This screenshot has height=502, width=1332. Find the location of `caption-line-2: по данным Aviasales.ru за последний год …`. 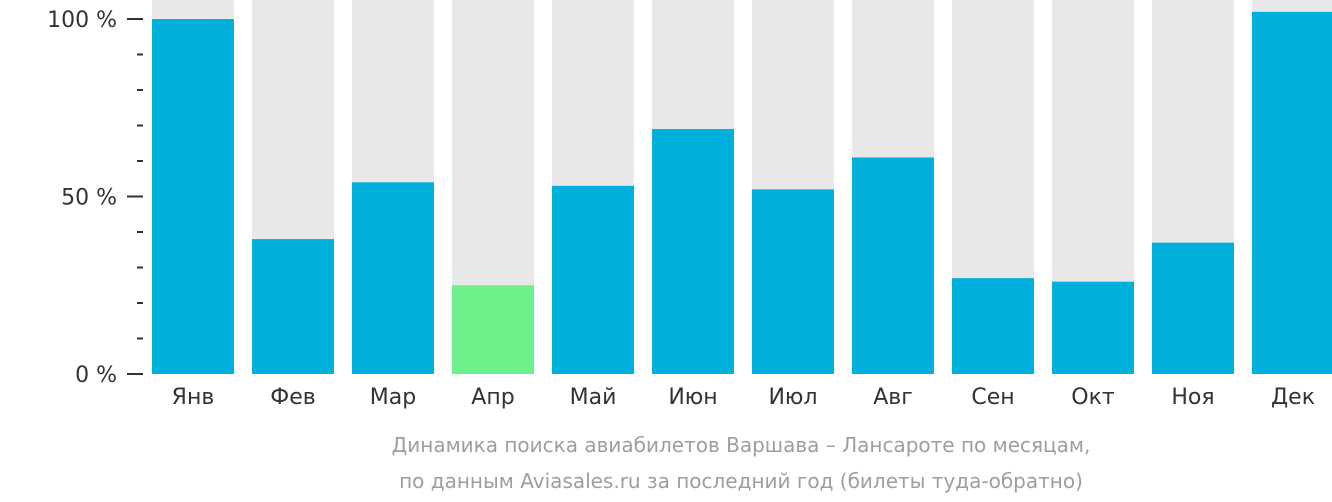

caption-line-2: по данным Aviasales.ru за последний год … is located at coordinates (741, 481).